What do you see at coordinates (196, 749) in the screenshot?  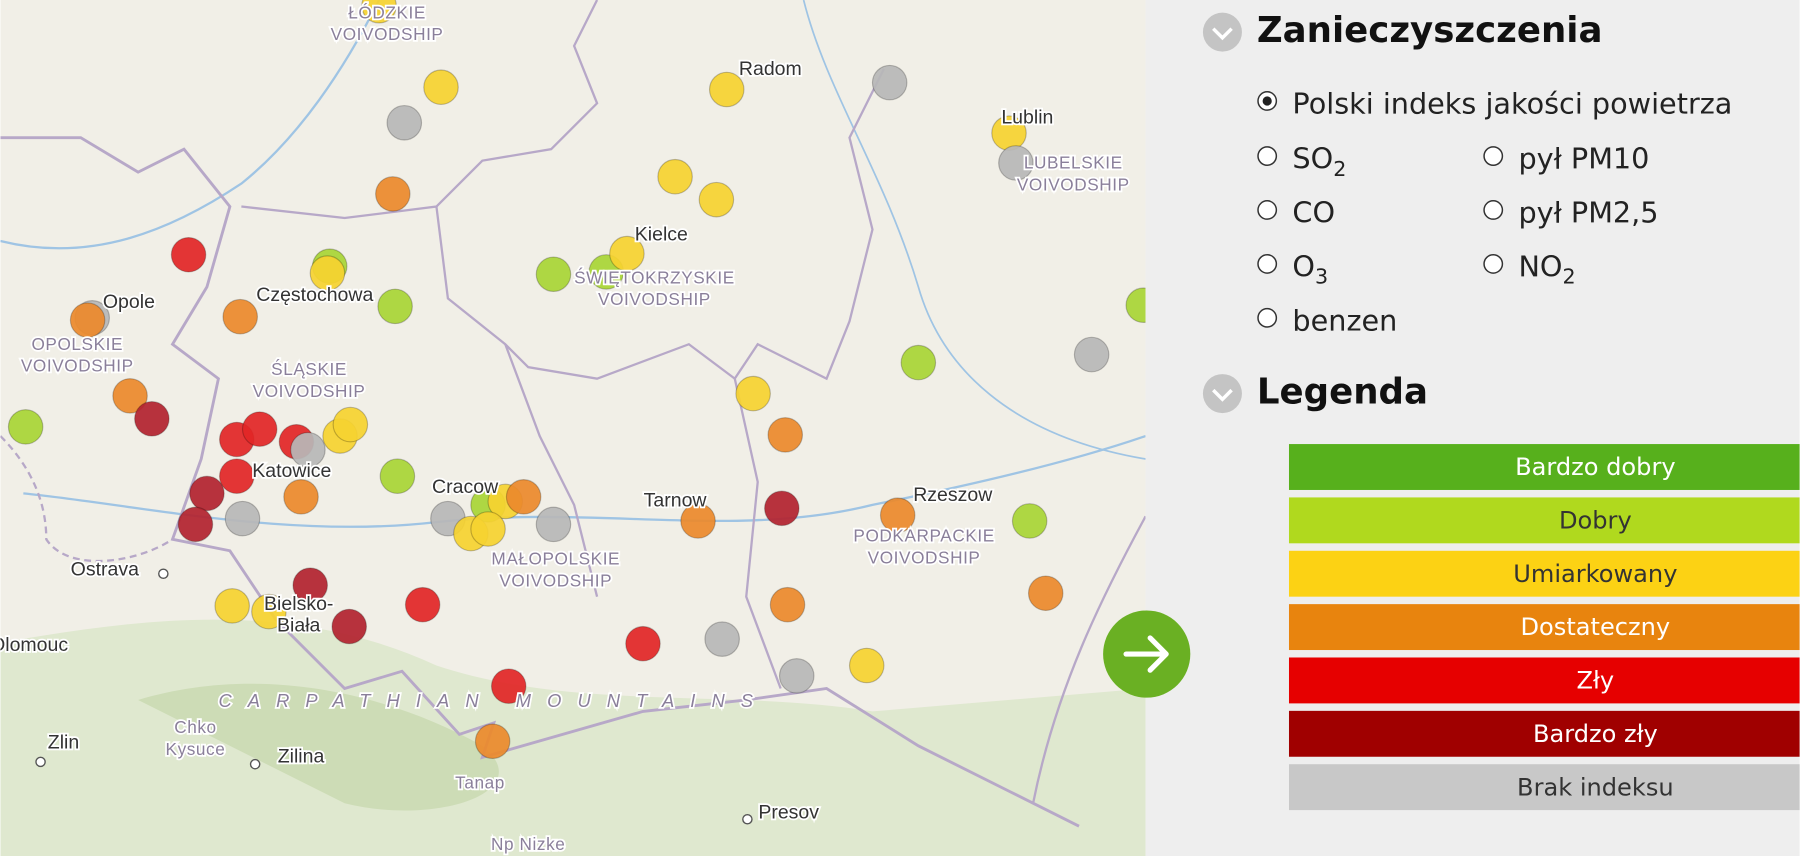 I see `map-label: Kysuce` at bounding box center [196, 749].